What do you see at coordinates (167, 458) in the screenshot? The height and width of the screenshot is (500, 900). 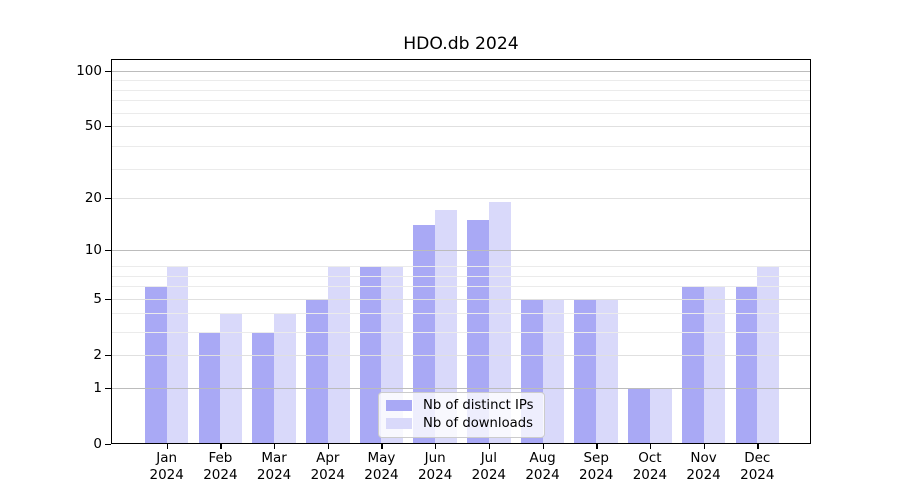 I see `x-tick-month-jan: Jan` at bounding box center [167, 458].